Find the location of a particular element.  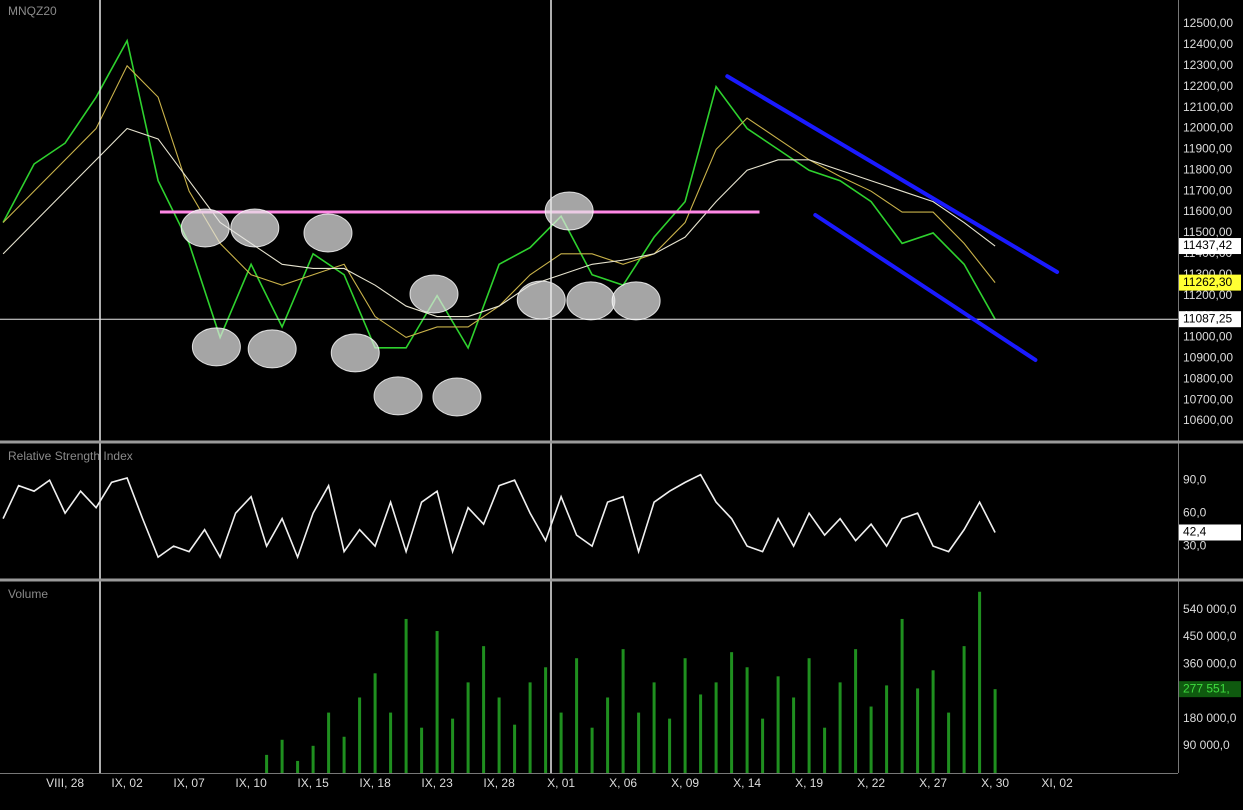

y-tick-label: 90,0 is located at coordinates (1195, 479).